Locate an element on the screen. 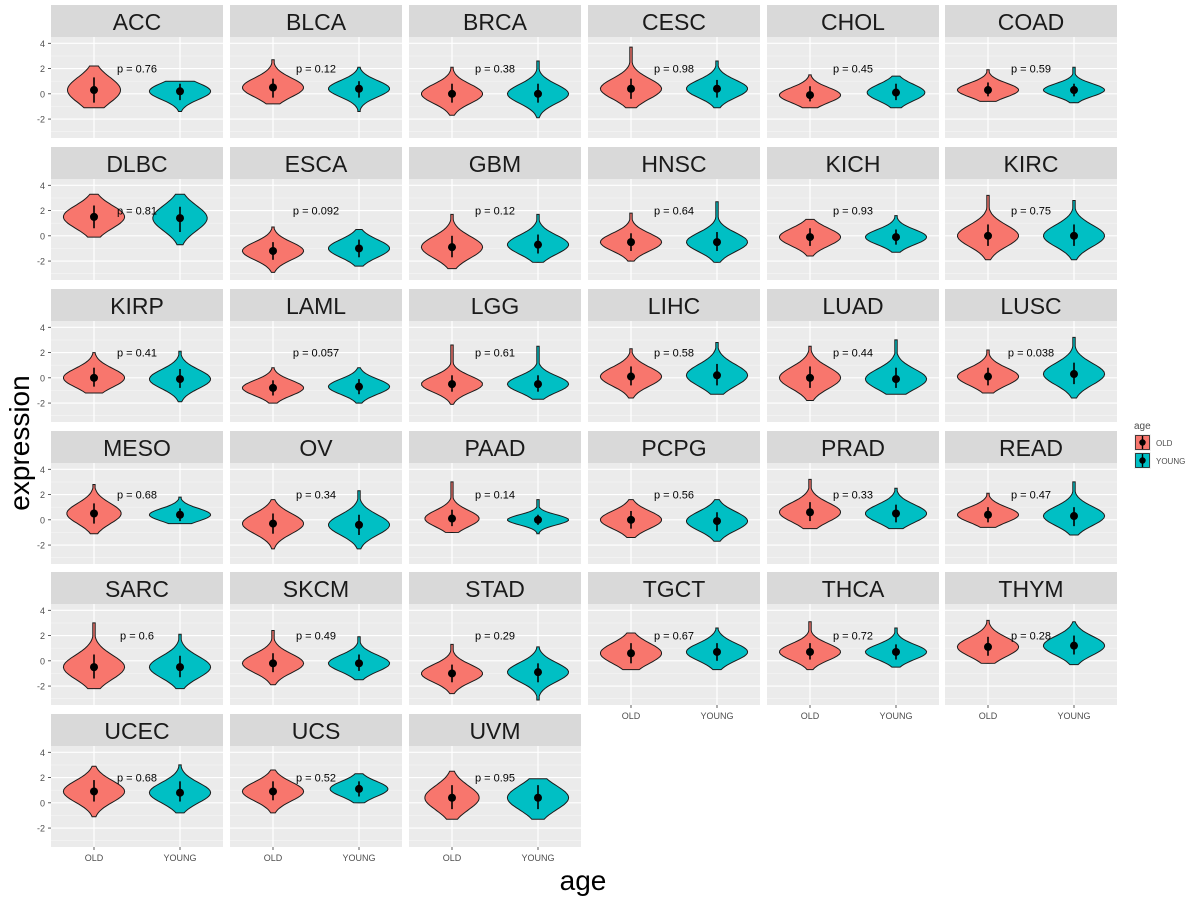 This screenshot has height=900, width=1200. strip-label: UCEC is located at coordinates (136, 731).